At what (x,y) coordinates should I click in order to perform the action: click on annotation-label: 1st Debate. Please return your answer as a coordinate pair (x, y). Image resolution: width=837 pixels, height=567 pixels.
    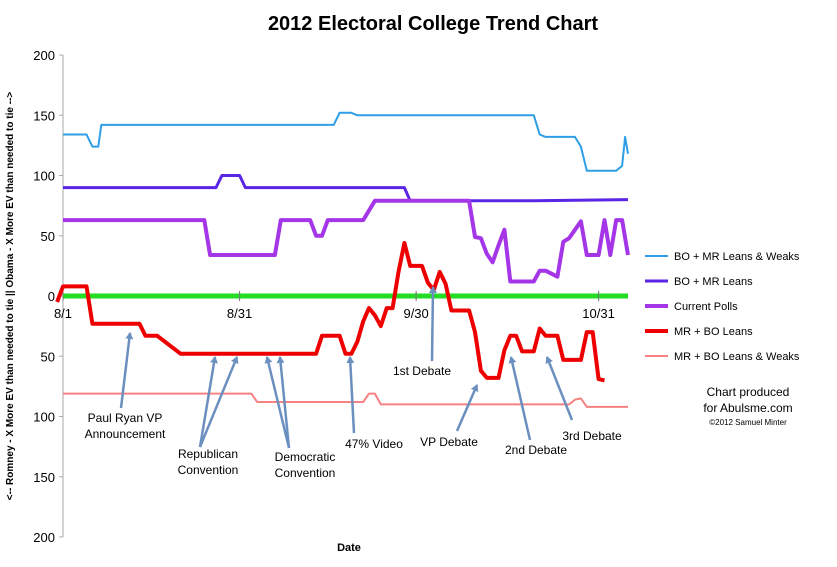
    Looking at the image, I should click on (422, 371).